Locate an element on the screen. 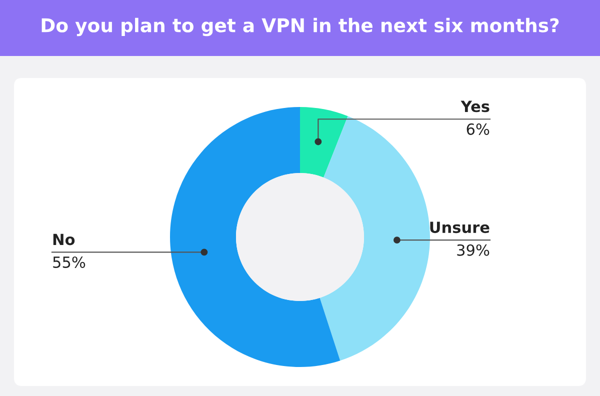 Image resolution: width=600 pixels, height=396 pixels. data-label: 6% is located at coordinates (478, 129).